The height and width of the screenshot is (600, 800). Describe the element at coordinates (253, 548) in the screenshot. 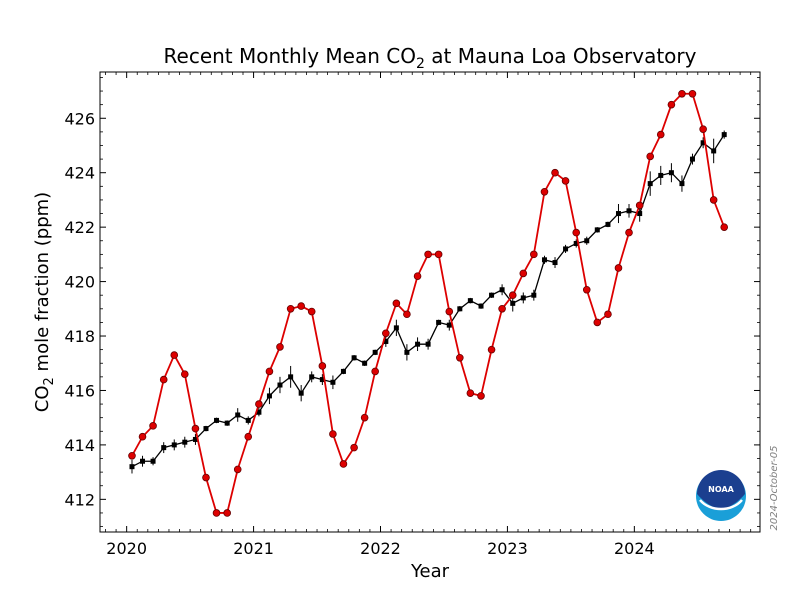

I see `x-tick-label: 2021` at that location.